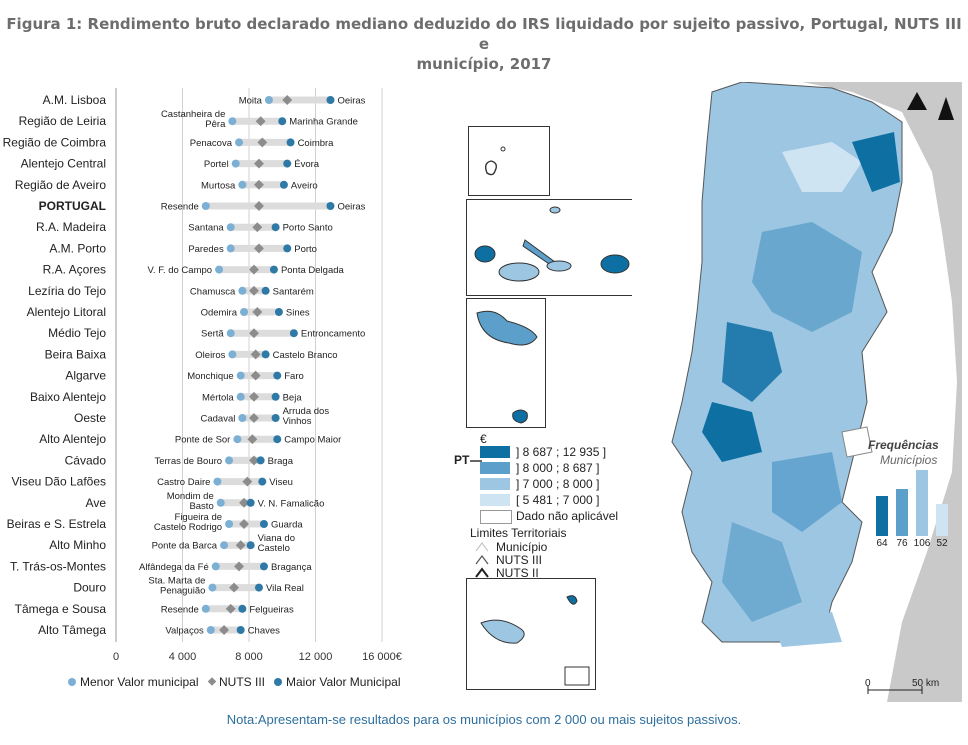 The width and height of the screenshot is (968, 745). I want to click on region-label: Oeste, so click(90, 418).